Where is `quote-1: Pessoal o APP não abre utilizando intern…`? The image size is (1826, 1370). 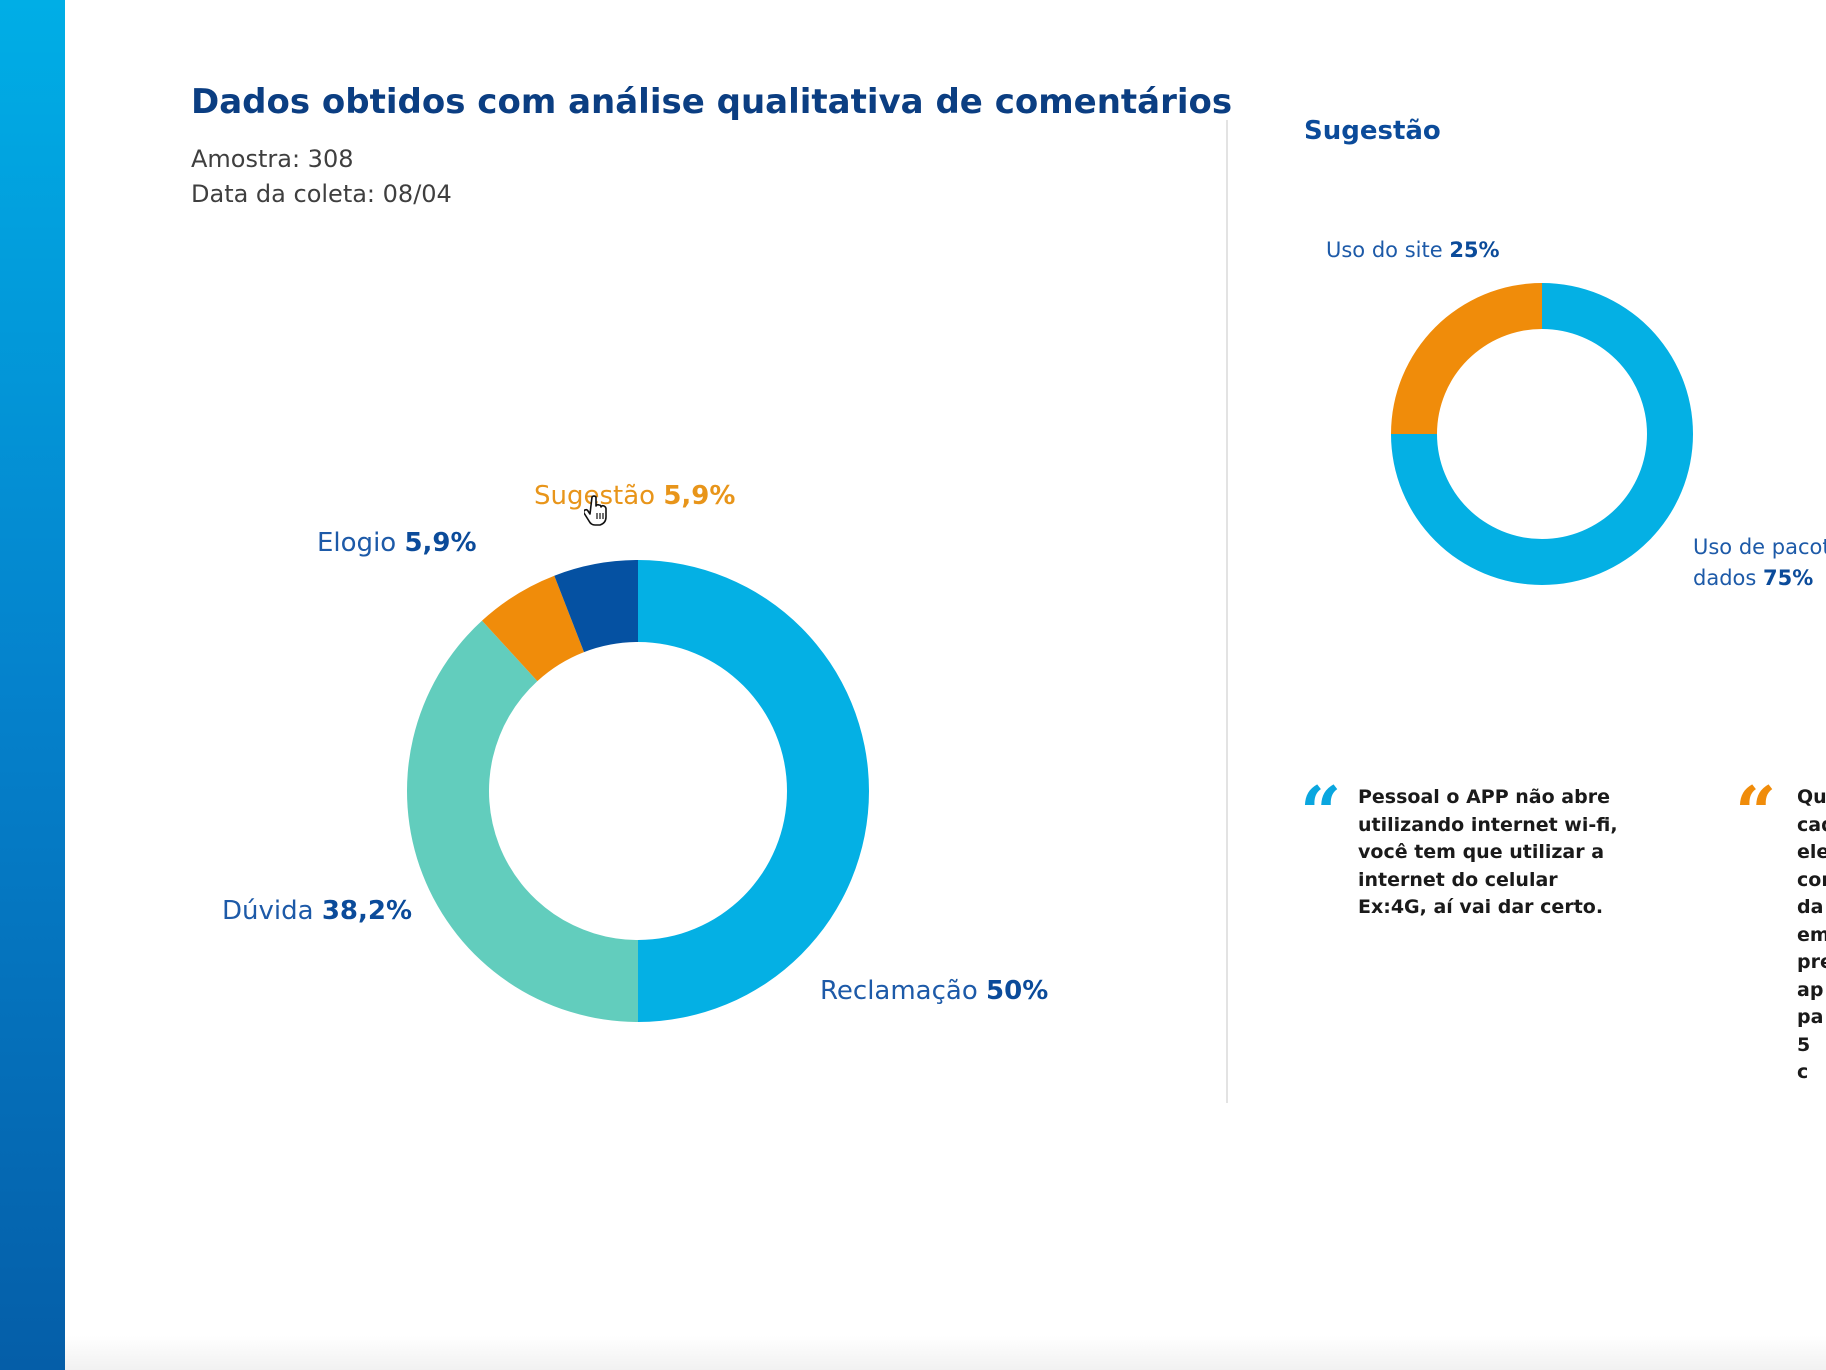
quote-1: Pessoal o APP não abre utilizando intern… is located at coordinates (1488, 853).